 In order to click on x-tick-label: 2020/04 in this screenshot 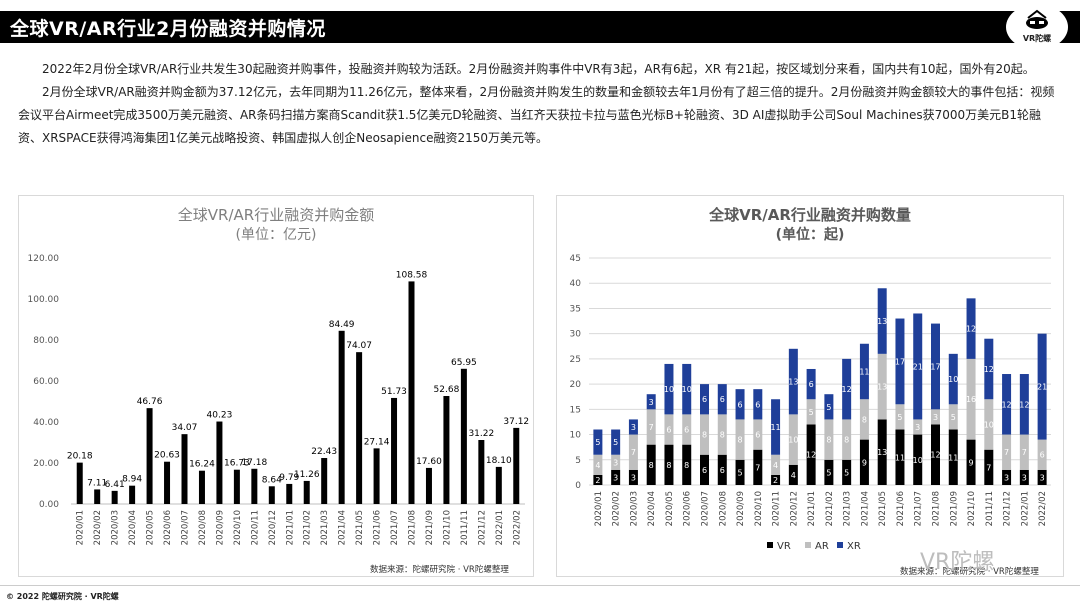, I will do `click(133, 527)`.